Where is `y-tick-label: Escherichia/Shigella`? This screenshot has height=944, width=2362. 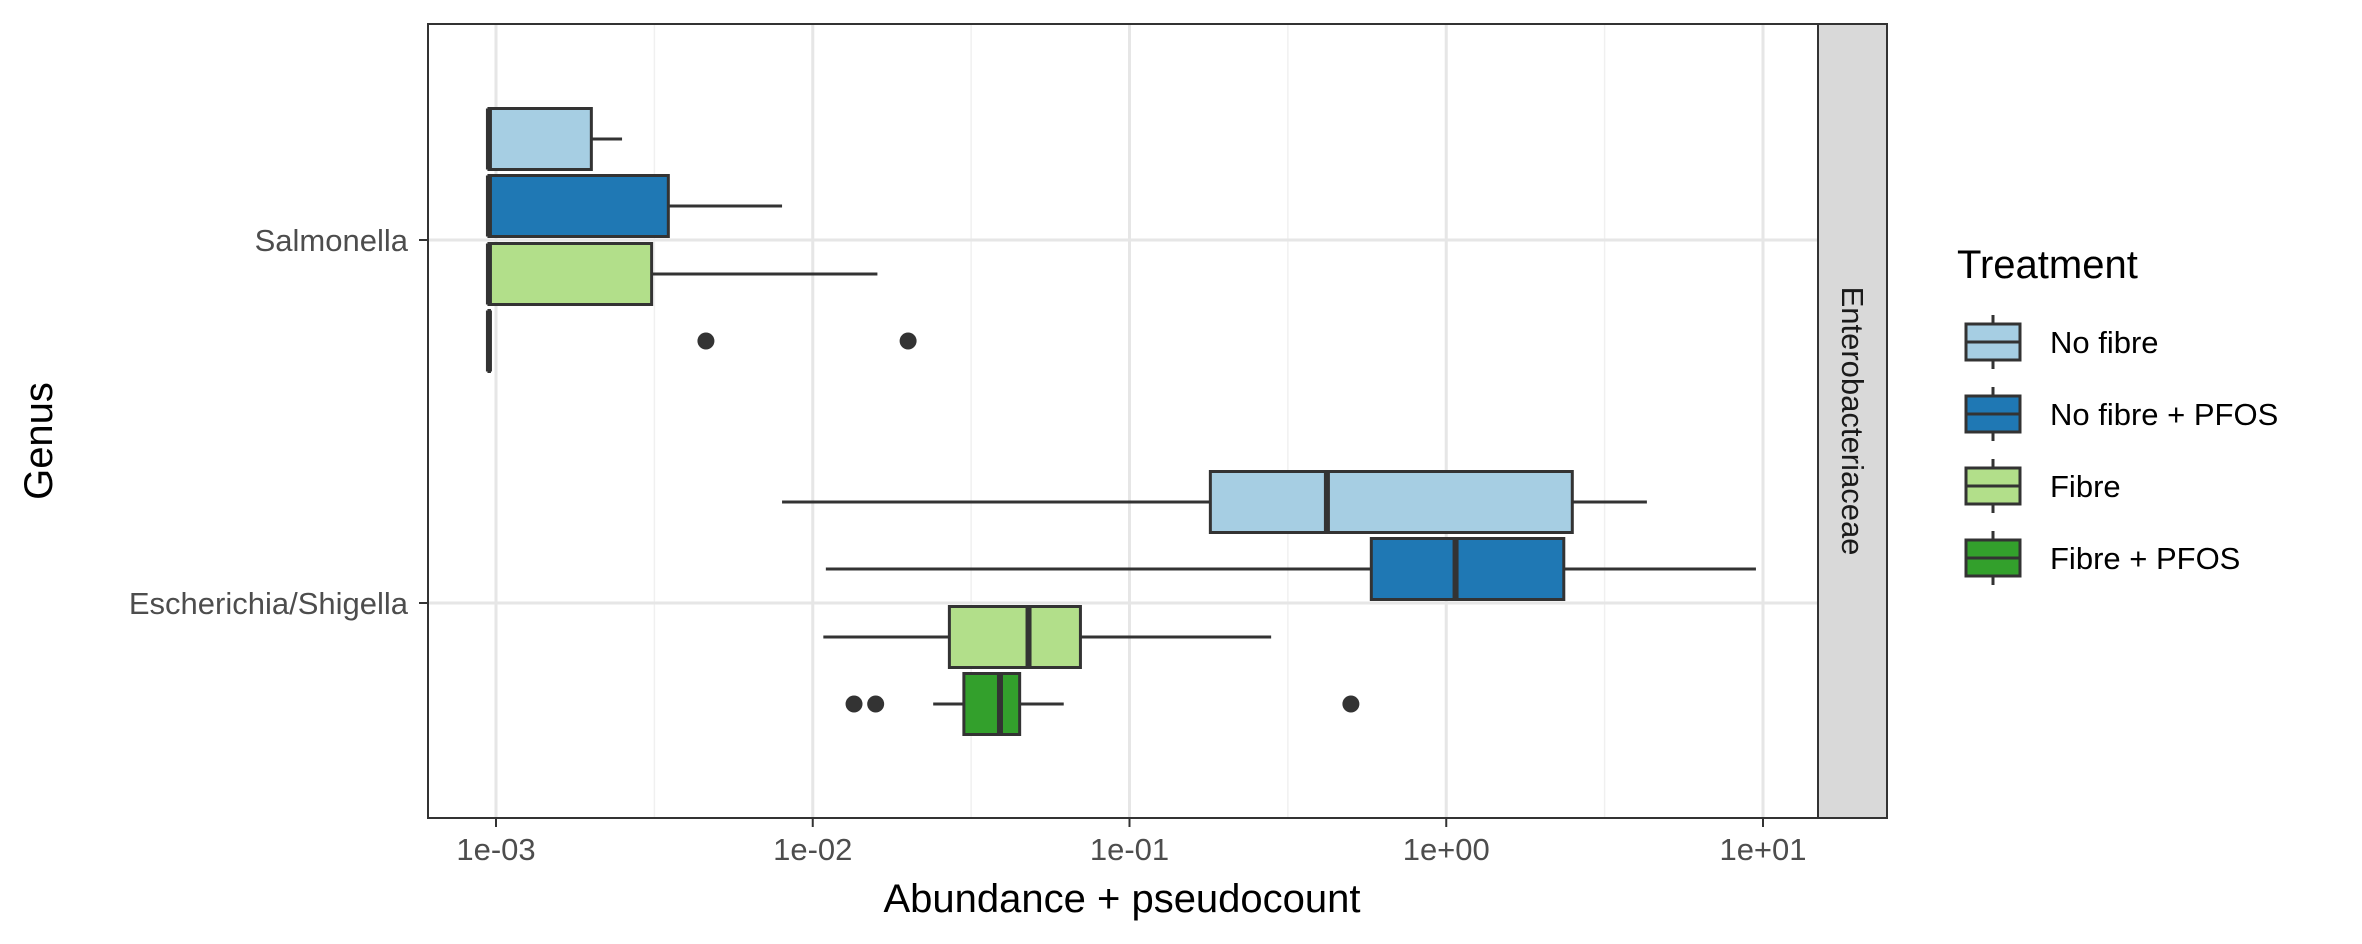 y-tick-label: Escherichia/Shigella is located at coordinates (269, 603).